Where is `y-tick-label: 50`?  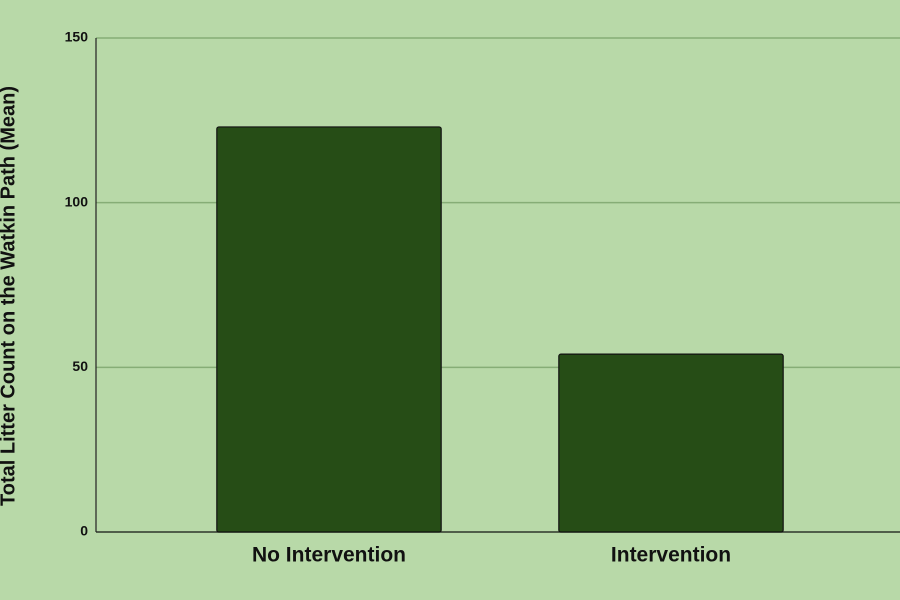 y-tick-label: 50 is located at coordinates (80, 366).